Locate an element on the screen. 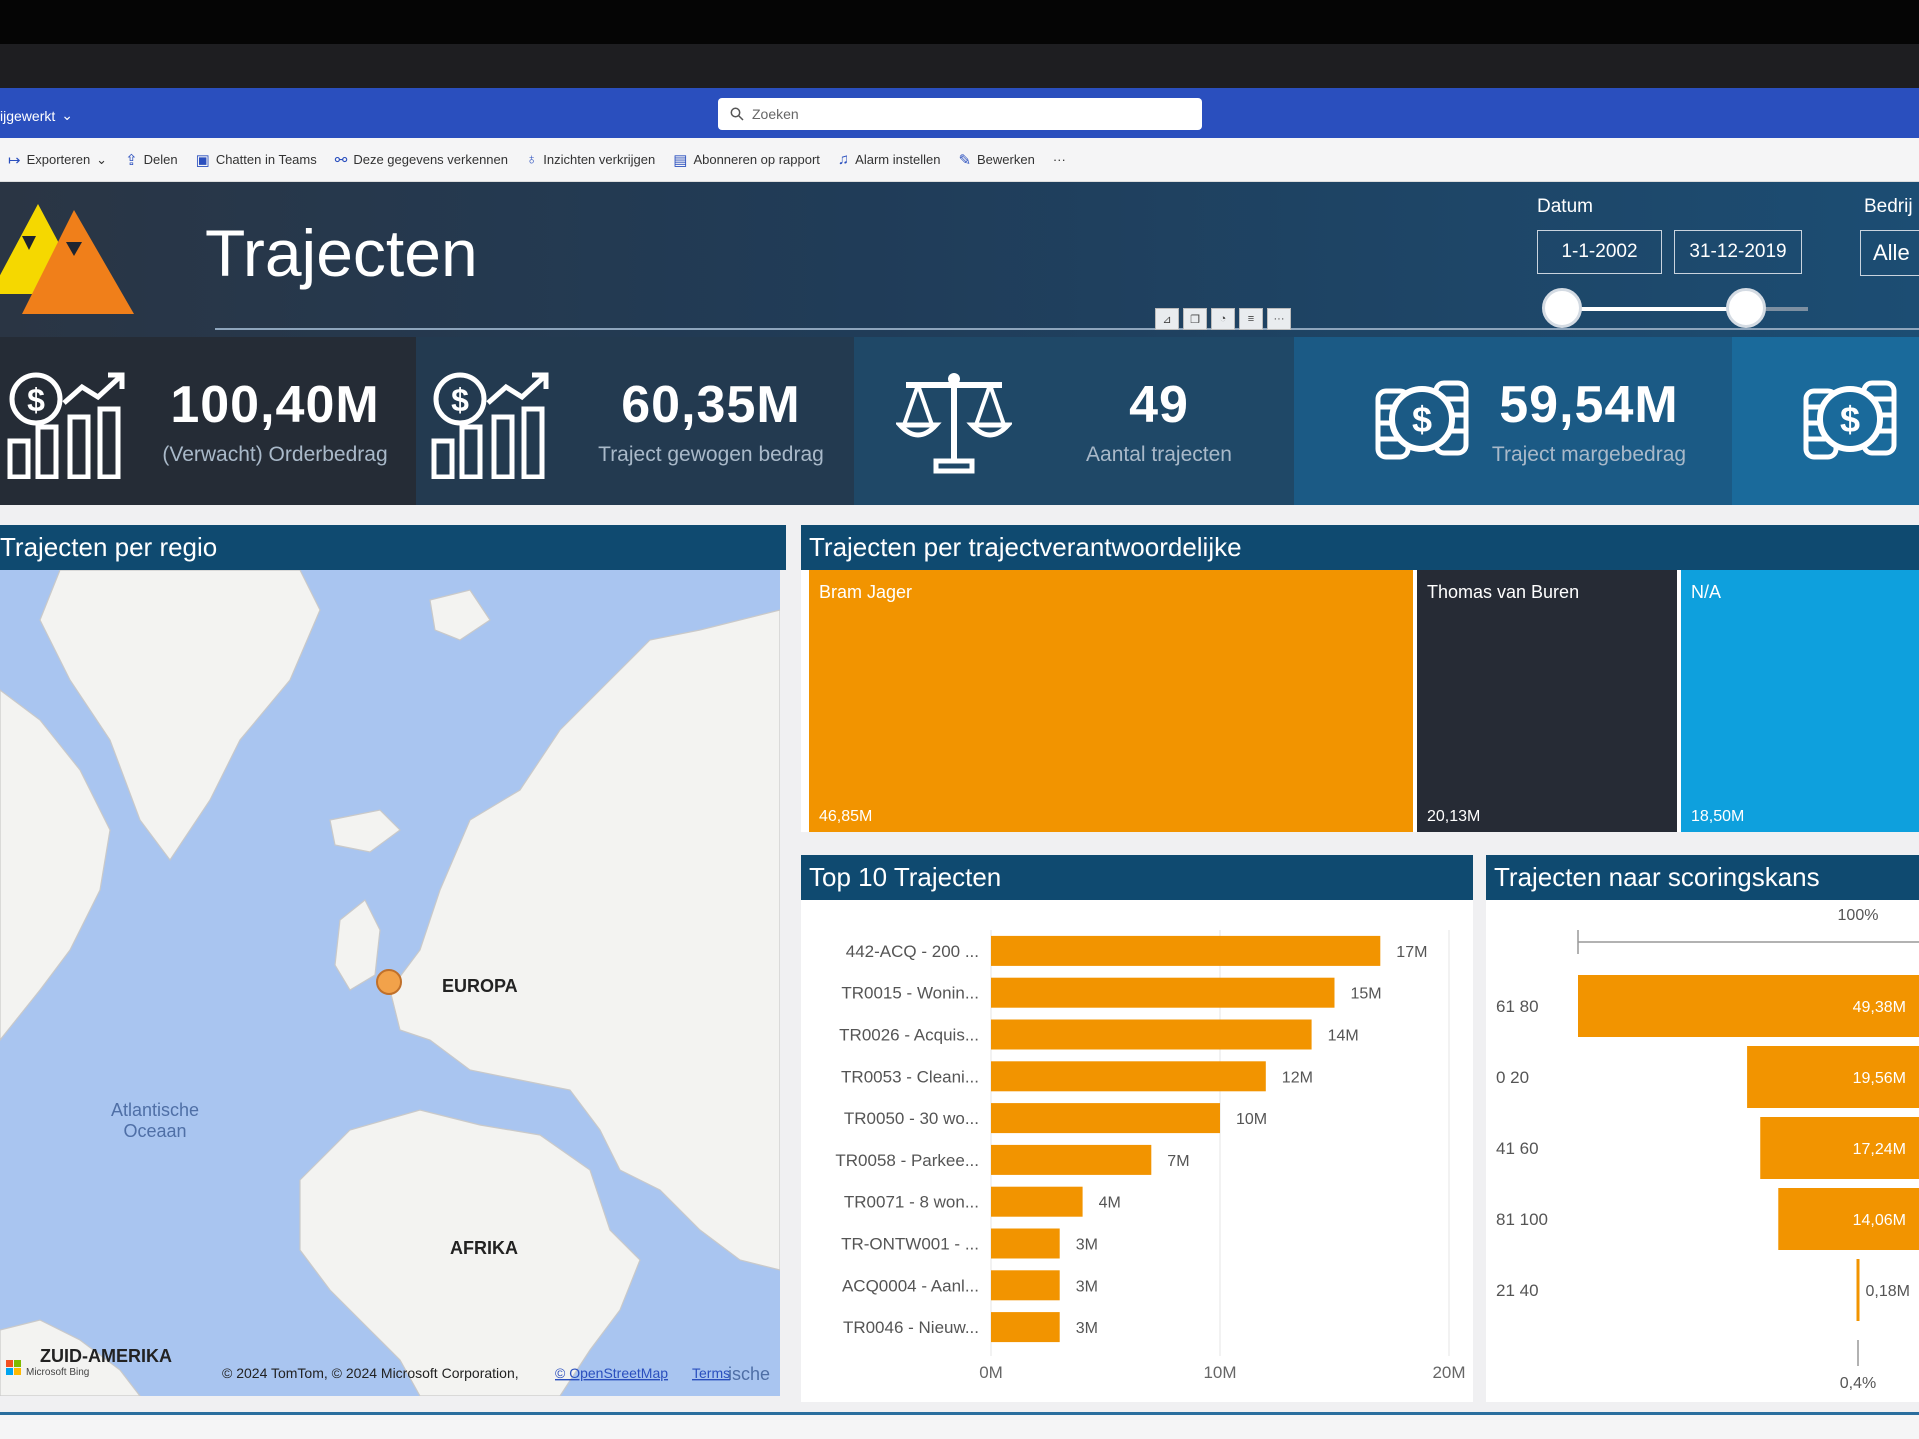 The image size is (1919, 1439). filter-icon: ≡ is located at coordinates (1251, 319).